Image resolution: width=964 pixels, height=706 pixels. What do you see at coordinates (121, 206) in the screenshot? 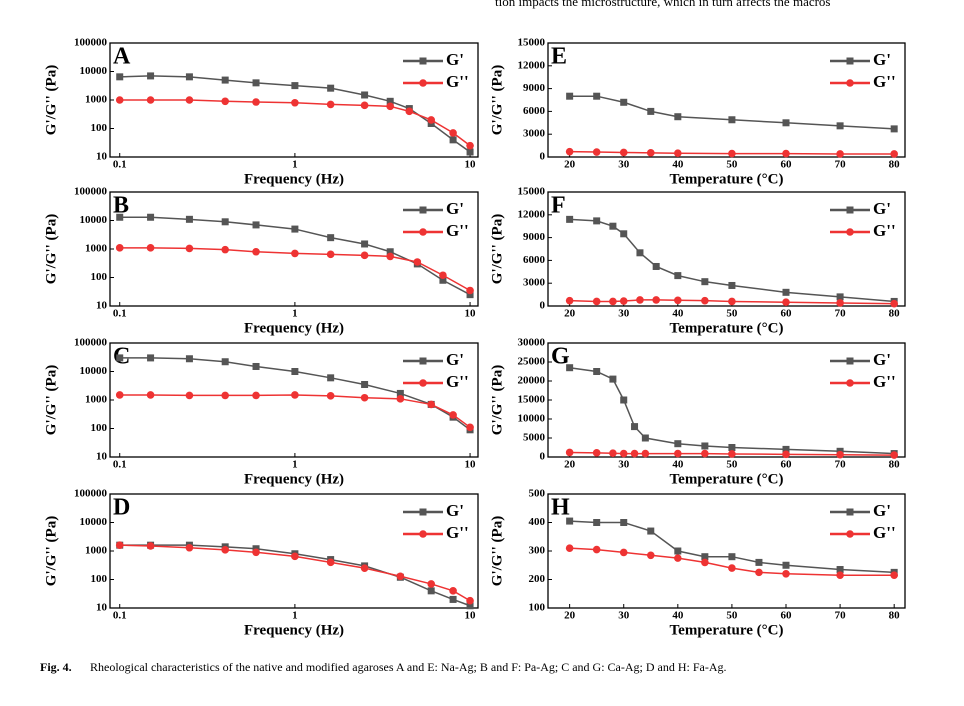
I see `panel-label: B` at bounding box center [121, 206].